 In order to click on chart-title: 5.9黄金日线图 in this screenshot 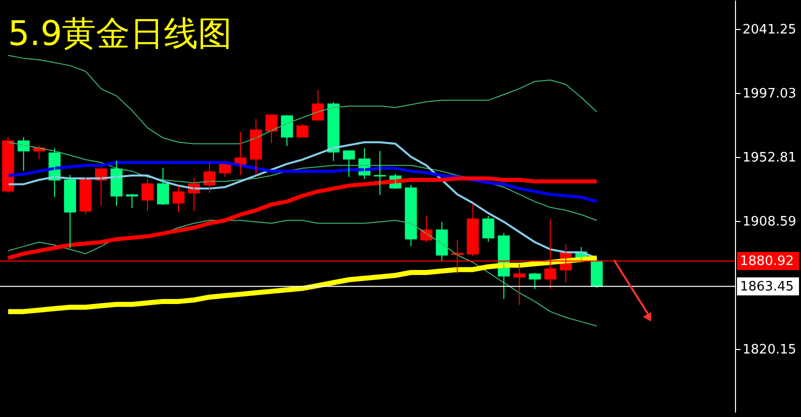, I will do `click(120, 34)`.